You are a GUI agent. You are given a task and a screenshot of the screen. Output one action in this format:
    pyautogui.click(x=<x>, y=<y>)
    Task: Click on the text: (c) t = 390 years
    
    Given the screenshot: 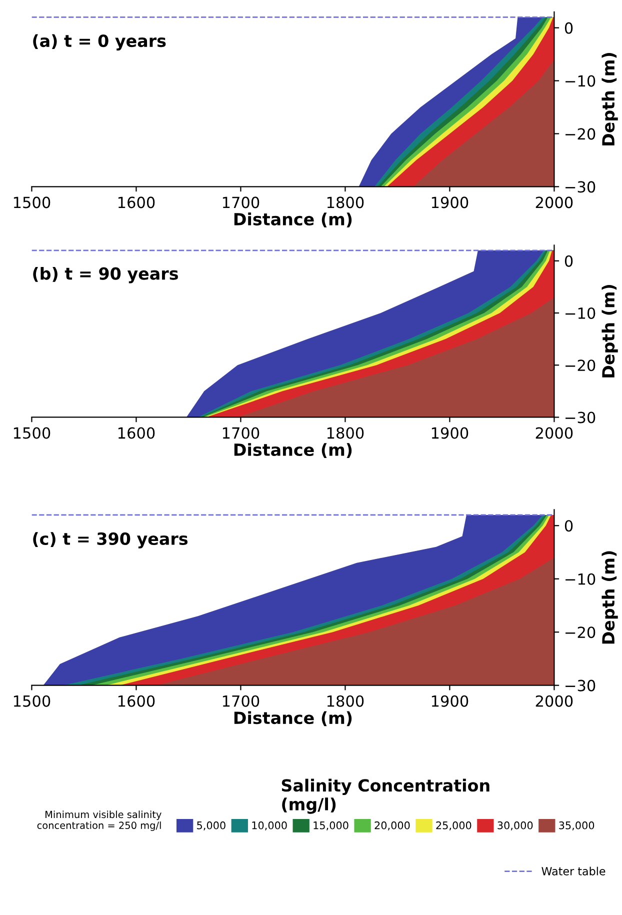 What is the action you would take?
    pyautogui.click(x=110, y=540)
    